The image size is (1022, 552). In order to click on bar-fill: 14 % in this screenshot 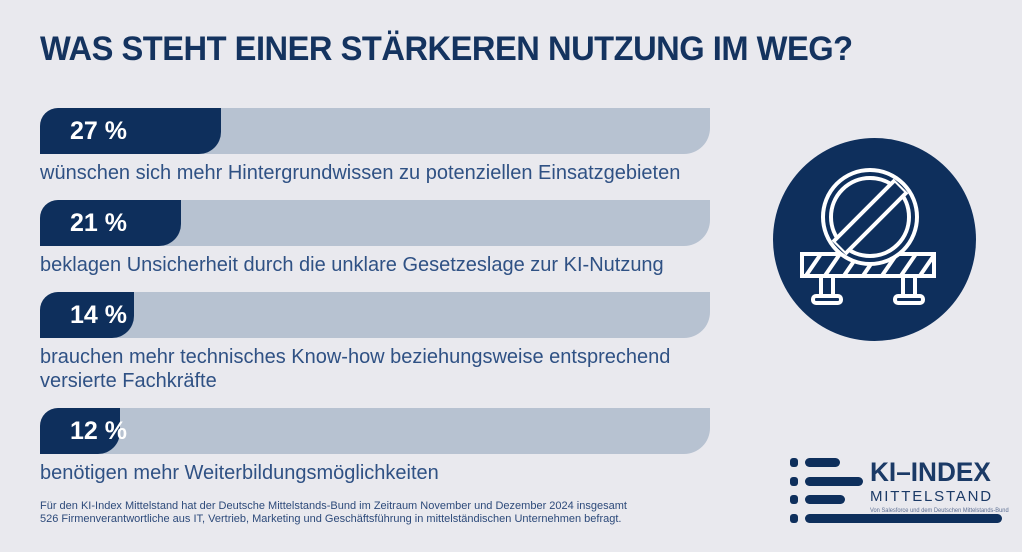, I will do `click(87, 315)`.